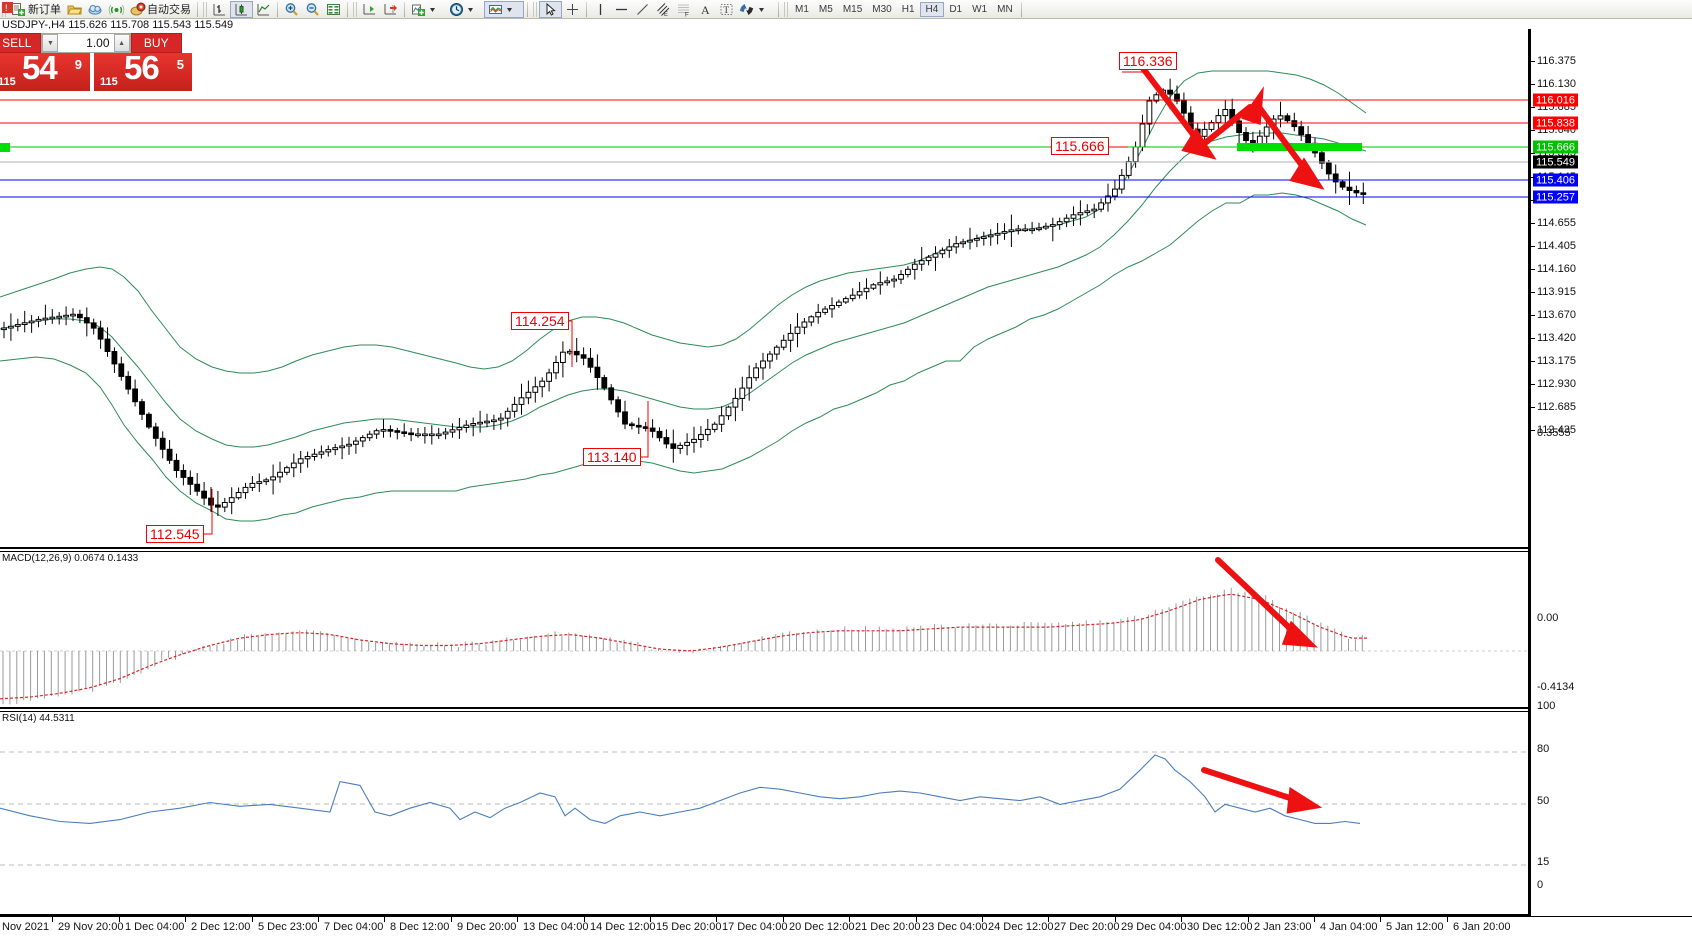 The width and height of the screenshot is (1692, 937). What do you see at coordinates (427, 9) in the screenshot?
I see `indicators-button` at bounding box center [427, 9].